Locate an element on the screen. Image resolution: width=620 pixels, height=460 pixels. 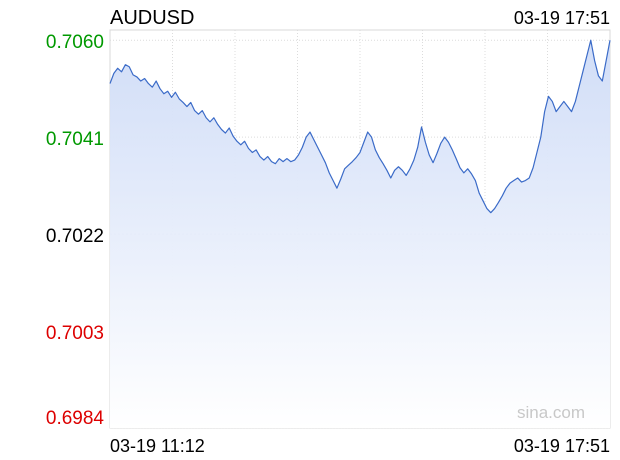
chart-title: AUDUSD is located at coordinates (152, 18).